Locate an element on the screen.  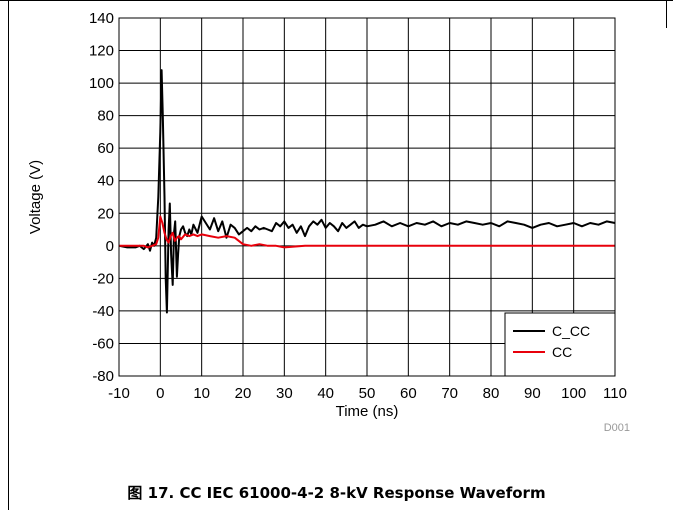
y-tick-label: 60 is located at coordinates (105, 148).